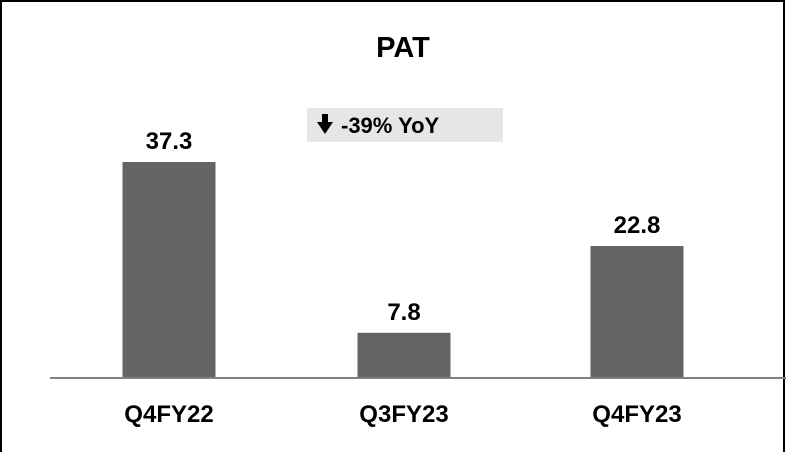  What do you see at coordinates (404, 355) in the screenshot?
I see `bar-q3fy23` at bounding box center [404, 355].